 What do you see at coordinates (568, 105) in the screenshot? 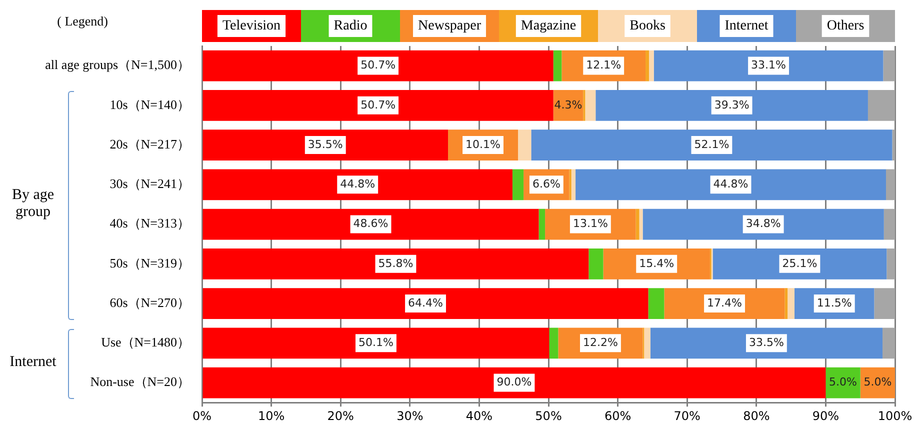
I see `data-label: 4.3%` at bounding box center [568, 105].